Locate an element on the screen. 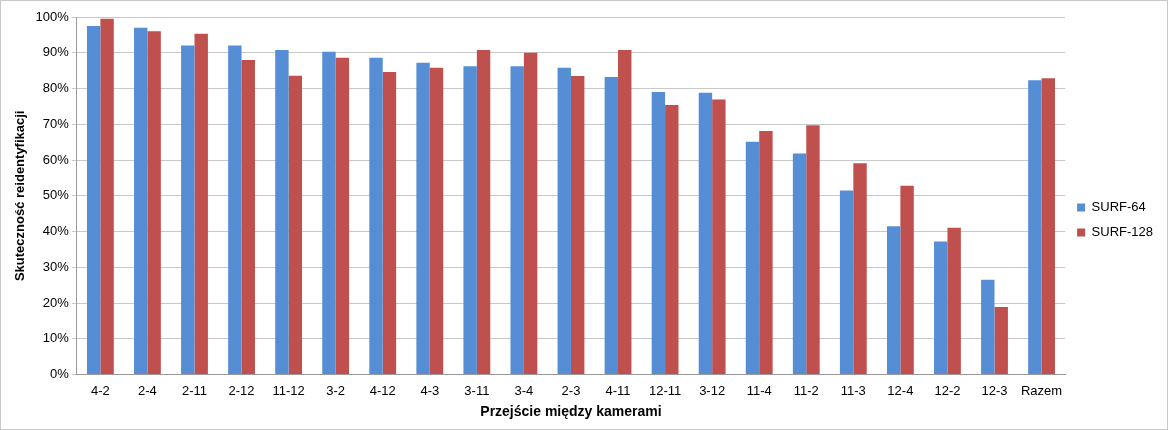  y-axis-title: Skuteczność reidentyfikacji is located at coordinates (20, 196).